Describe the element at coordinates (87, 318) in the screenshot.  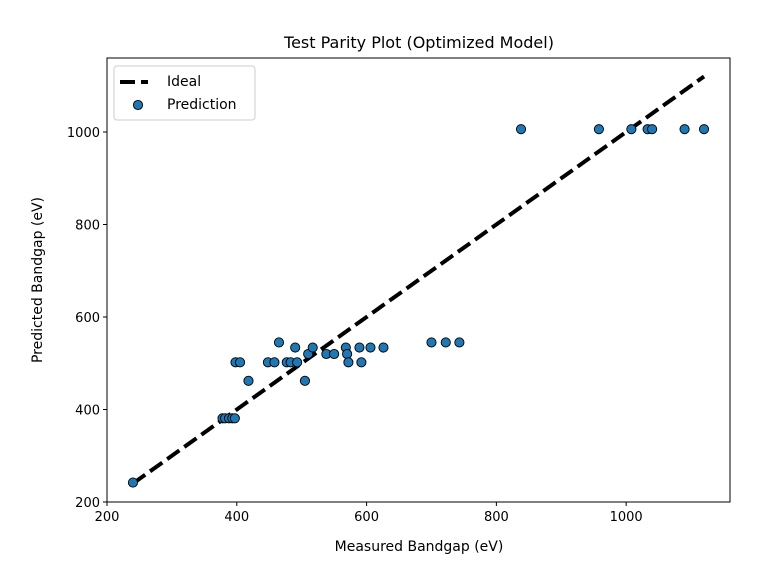
I see `y-tick-label: 600` at that location.